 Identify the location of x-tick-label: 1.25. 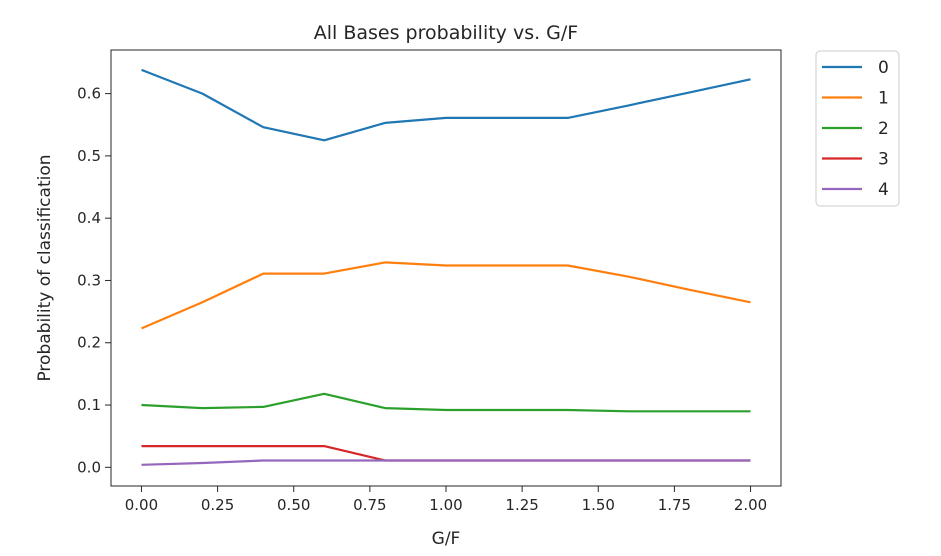
(521, 505).